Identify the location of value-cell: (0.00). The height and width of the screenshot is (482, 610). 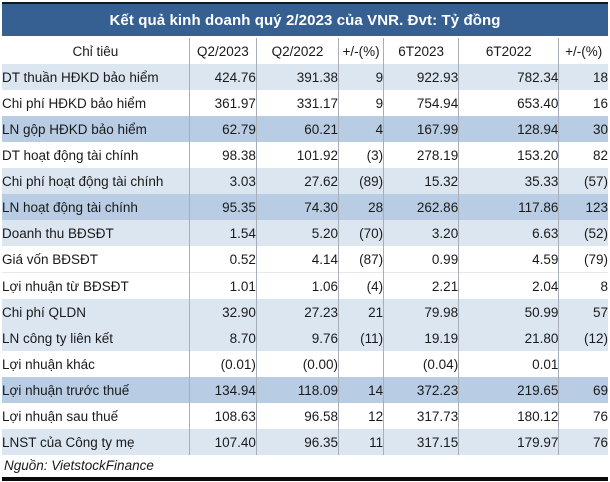
(297, 364).